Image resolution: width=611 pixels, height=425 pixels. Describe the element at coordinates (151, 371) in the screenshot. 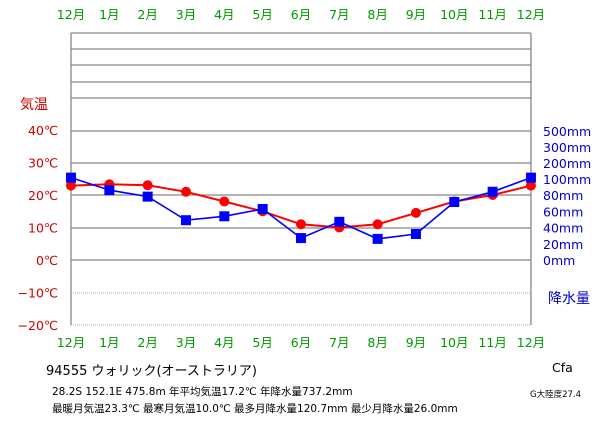

I see `station-name: 94555 ウォリック(オーストラリア)` at that location.